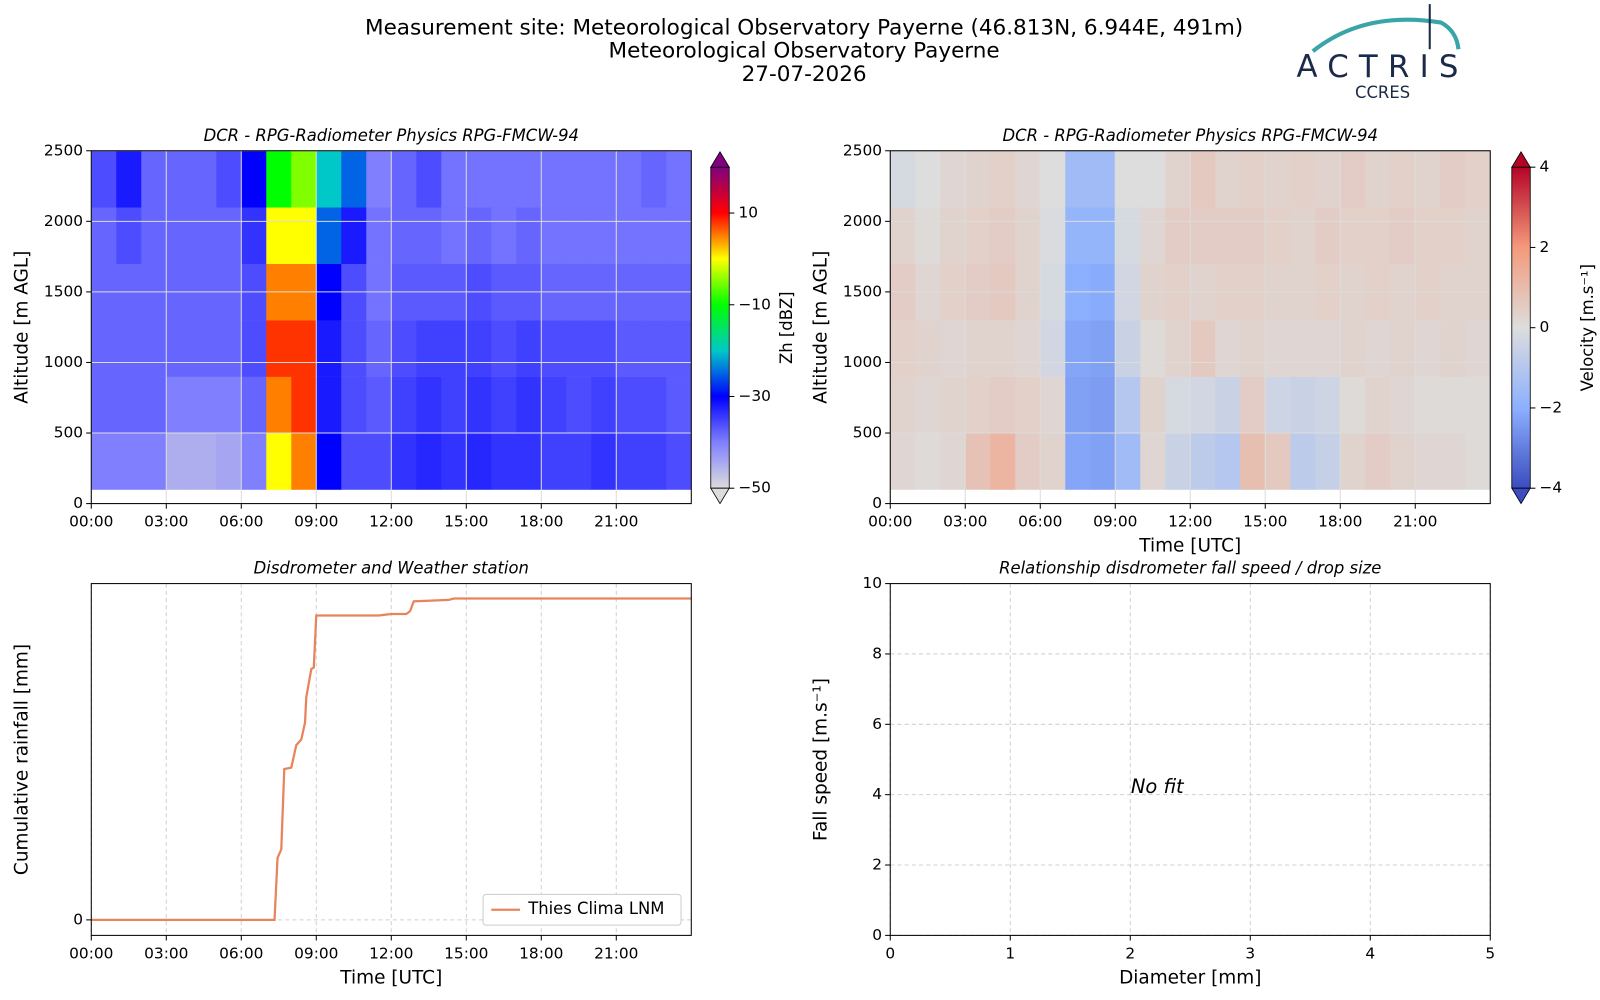  I want to click on x-tick-label: 3, so click(1250, 953).